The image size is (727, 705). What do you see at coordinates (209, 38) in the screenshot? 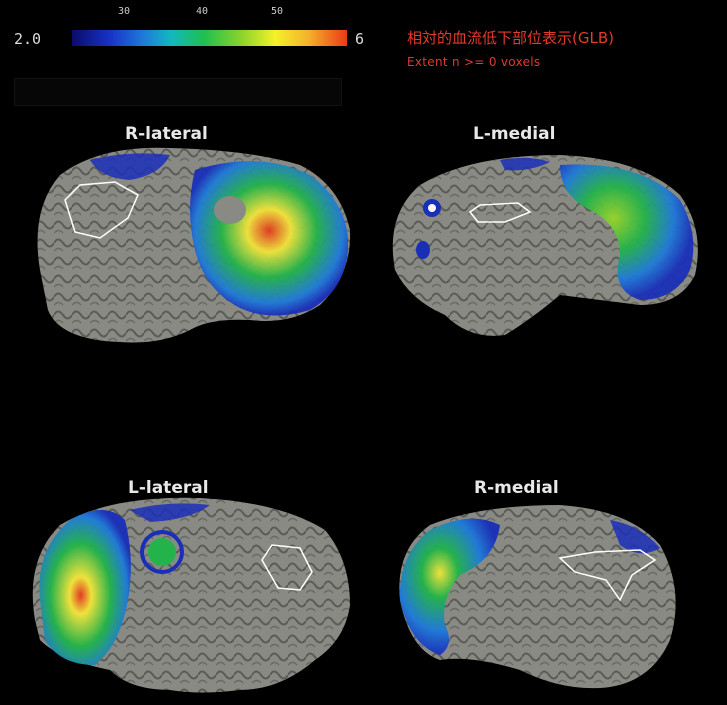
I see `colorbar` at bounding box center [209, 38].